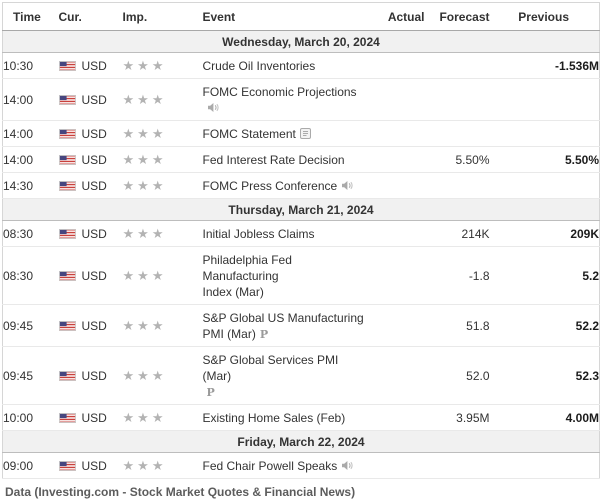 This screenshot has width=606, height=499. I want to click on event-line: FOMC Press Conference, so click(284, 186).